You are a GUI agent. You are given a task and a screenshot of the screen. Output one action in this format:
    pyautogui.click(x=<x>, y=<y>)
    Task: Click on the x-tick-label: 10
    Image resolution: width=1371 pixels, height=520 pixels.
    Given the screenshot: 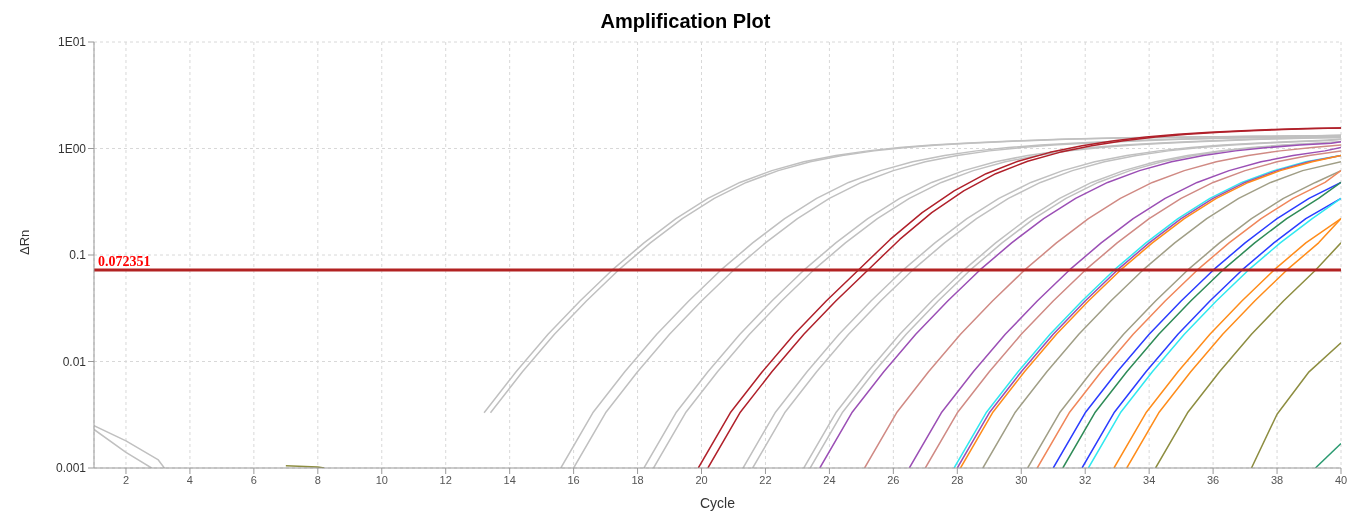 What is the action you would take?
    pyautogui.click(x=381, y=479)
    